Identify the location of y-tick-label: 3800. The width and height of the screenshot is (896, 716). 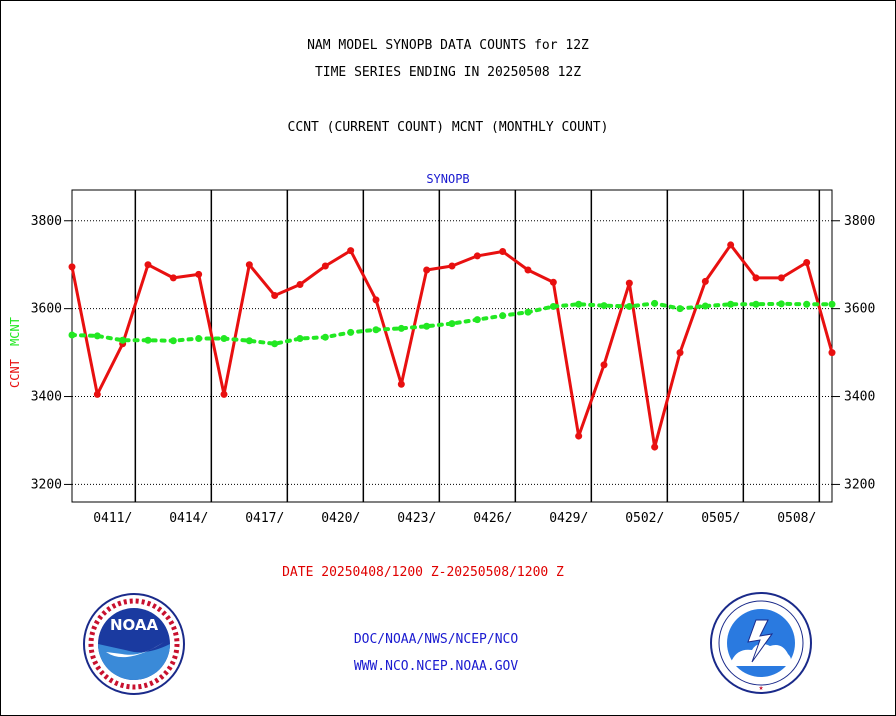
(46, 221).